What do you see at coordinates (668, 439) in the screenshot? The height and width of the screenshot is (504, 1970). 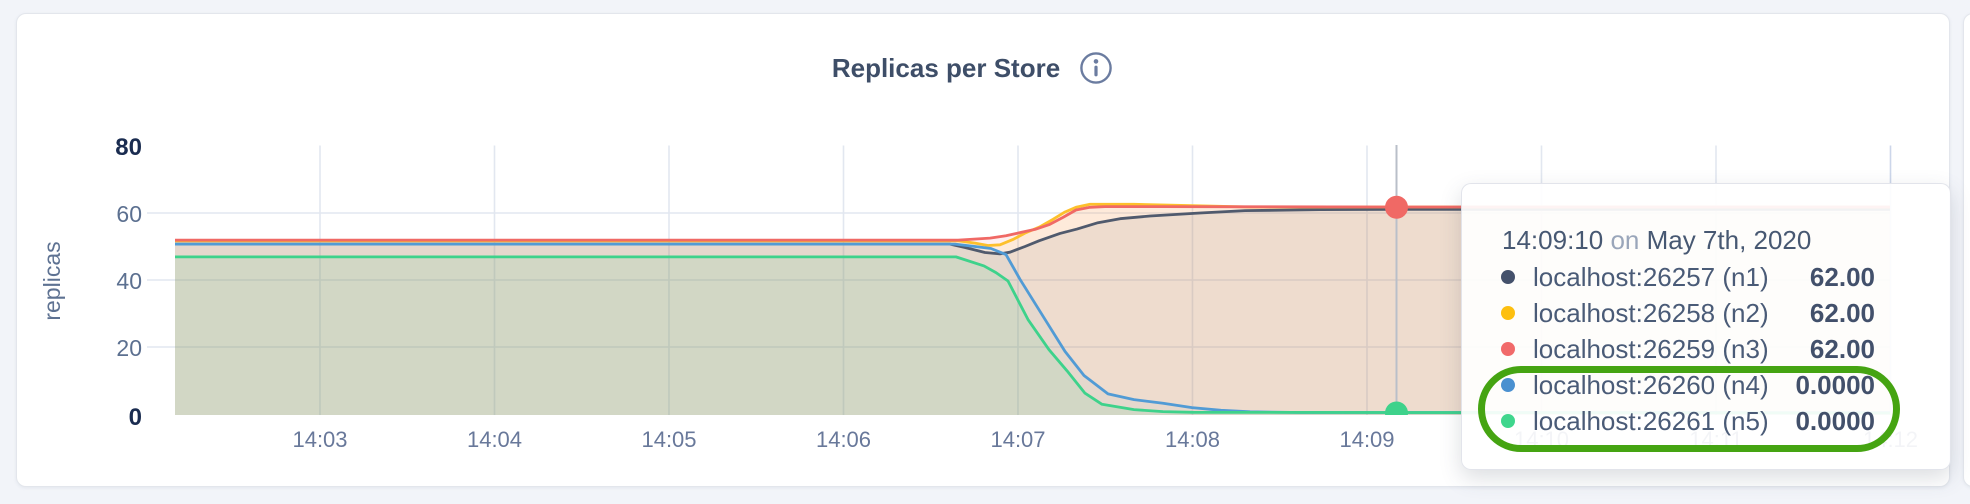 I see `svg-text: 14:05` at bounding box center [668, 439].